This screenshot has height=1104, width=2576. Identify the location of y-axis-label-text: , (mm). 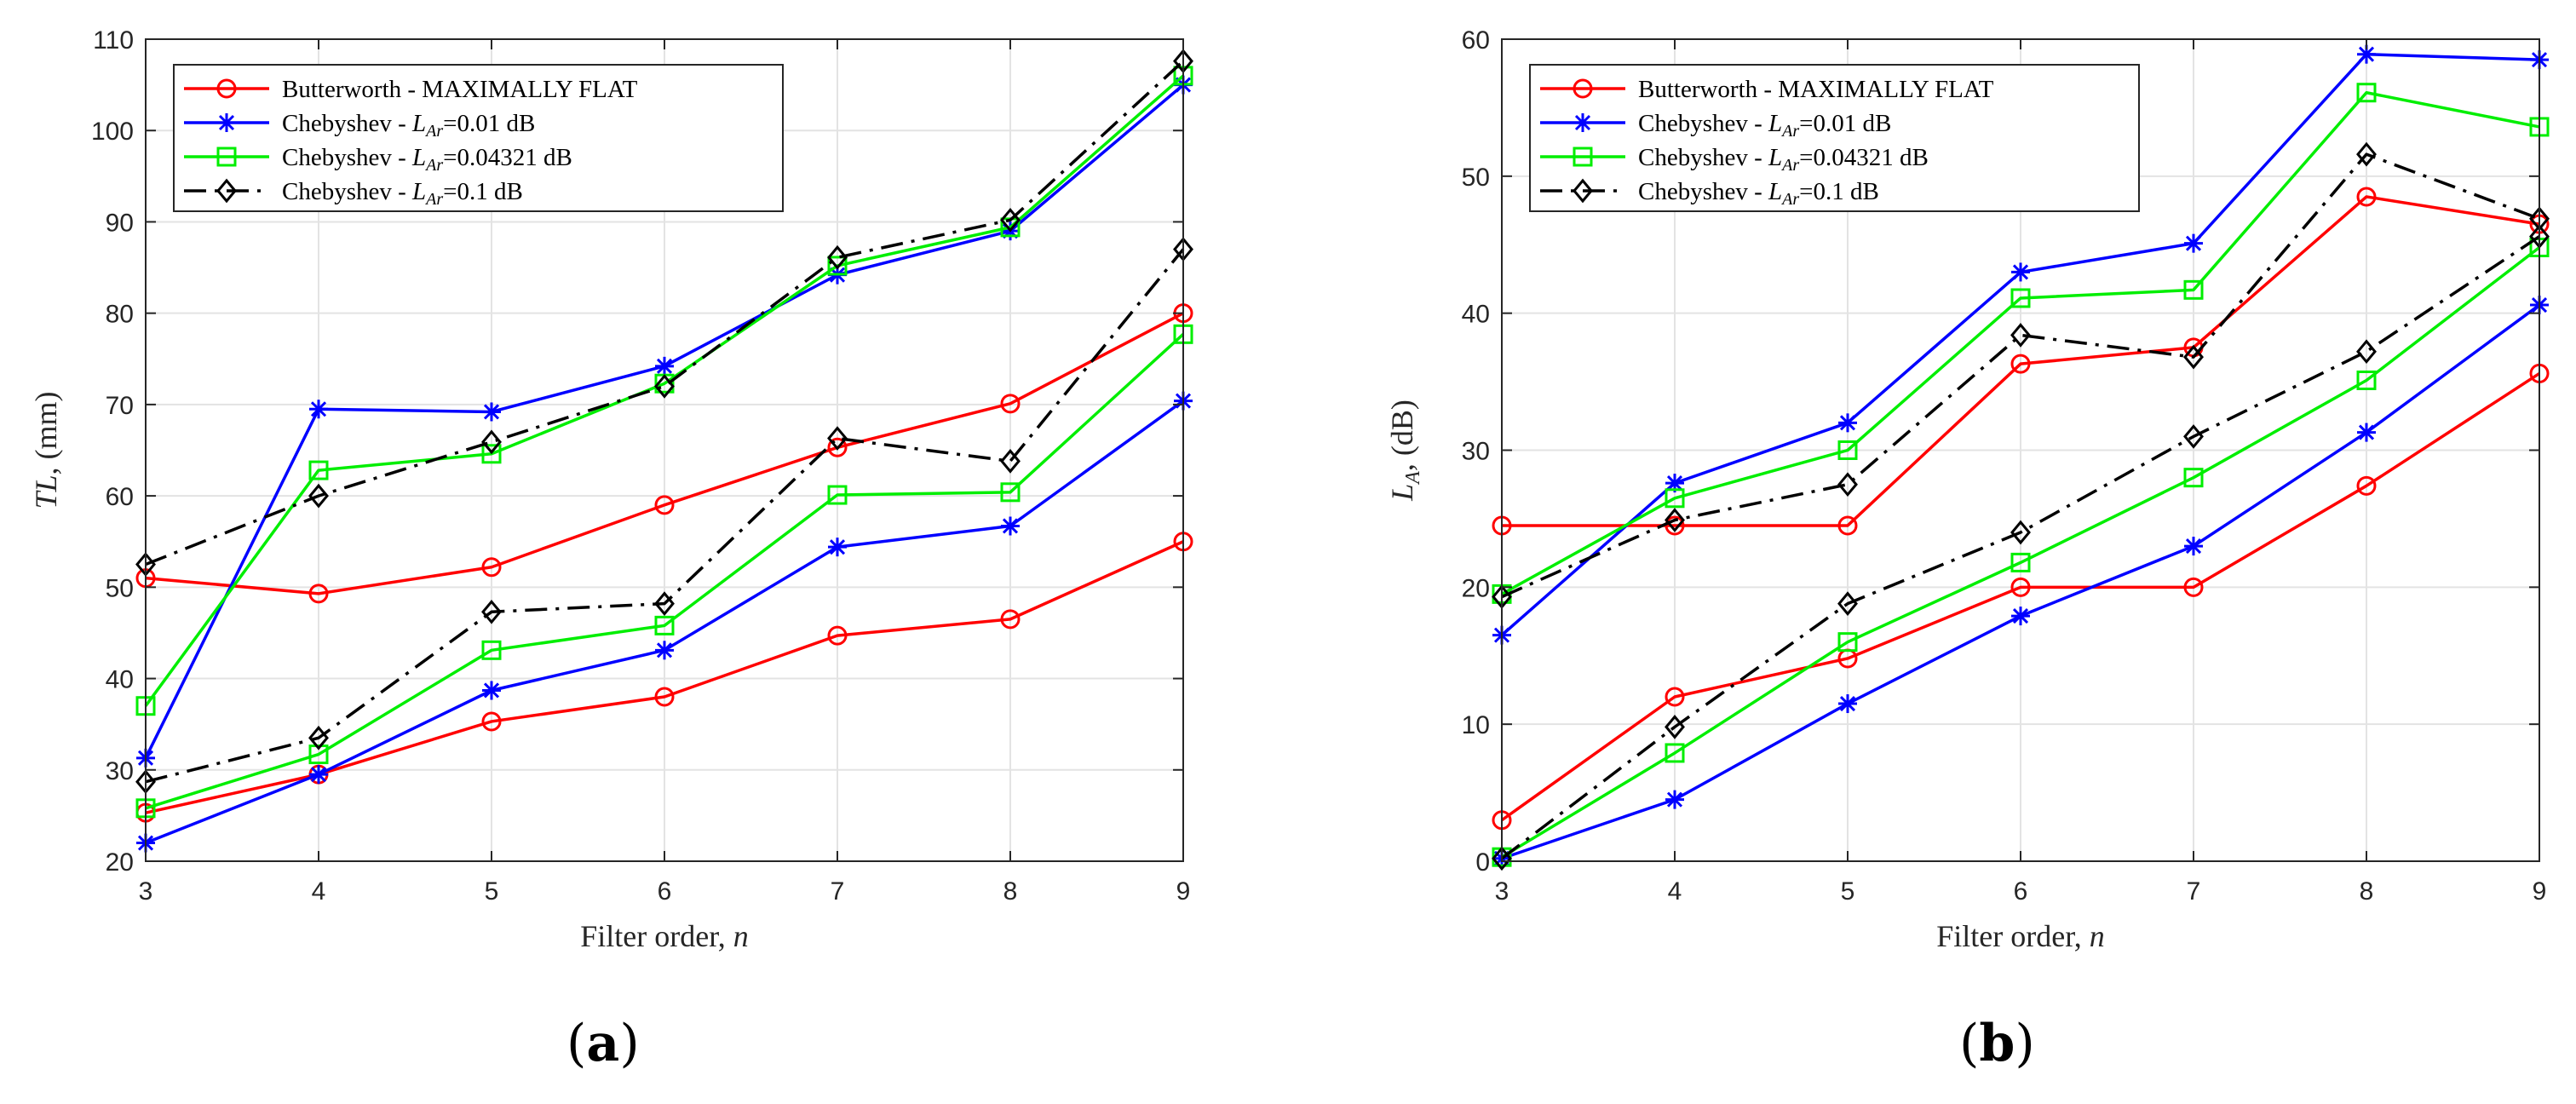
(46, 433).